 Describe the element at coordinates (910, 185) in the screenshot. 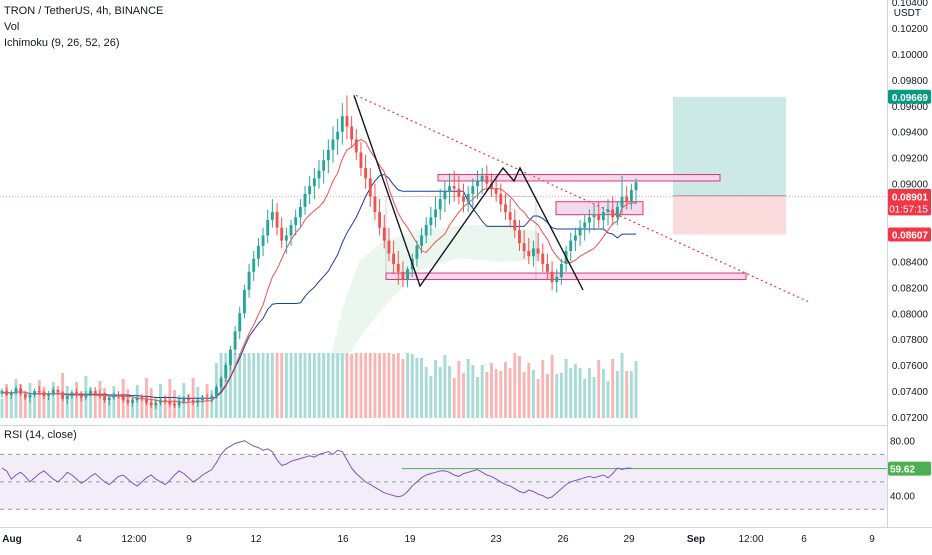

I see `price-tick-label: 0.09000` at that location.